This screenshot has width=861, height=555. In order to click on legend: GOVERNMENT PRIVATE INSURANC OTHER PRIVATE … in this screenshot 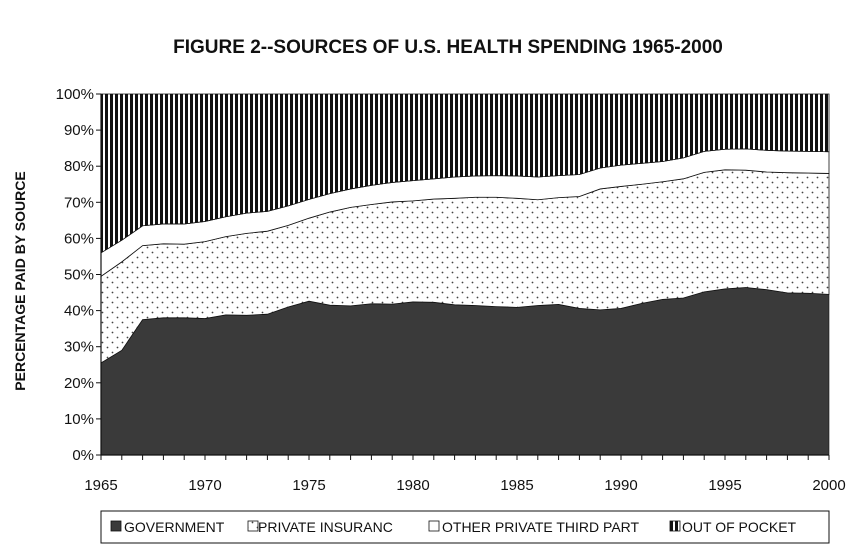, I will do `click(465, 527)`.